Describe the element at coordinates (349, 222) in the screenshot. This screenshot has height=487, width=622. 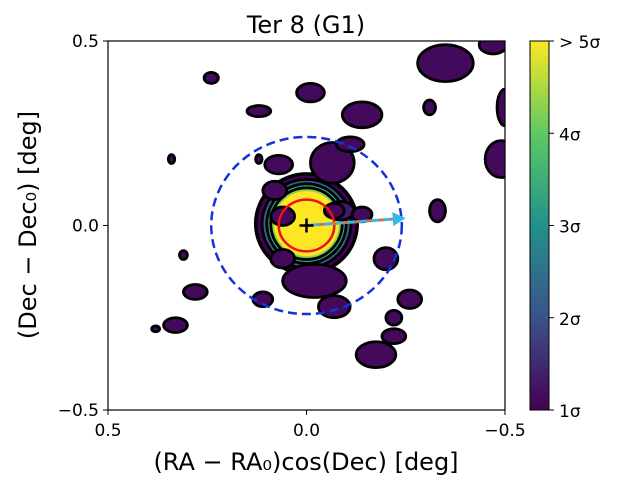
I see `proper-motion-dashed-track` at that location.